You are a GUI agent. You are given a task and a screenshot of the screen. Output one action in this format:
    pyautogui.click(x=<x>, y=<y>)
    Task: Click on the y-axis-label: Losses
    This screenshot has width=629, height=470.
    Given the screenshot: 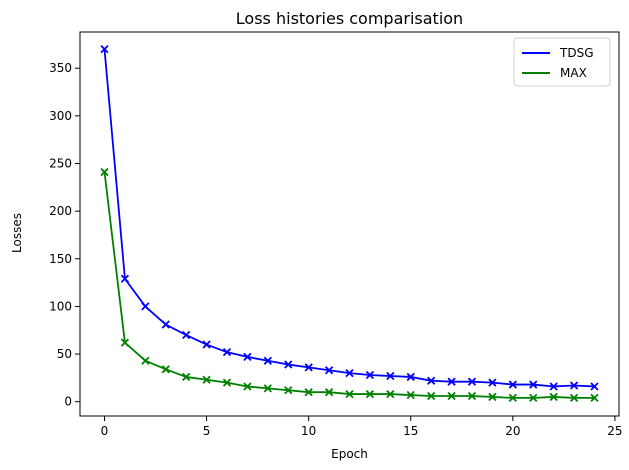 What is the action you would take?
    pyautogui.click(x=17, y=233)
    